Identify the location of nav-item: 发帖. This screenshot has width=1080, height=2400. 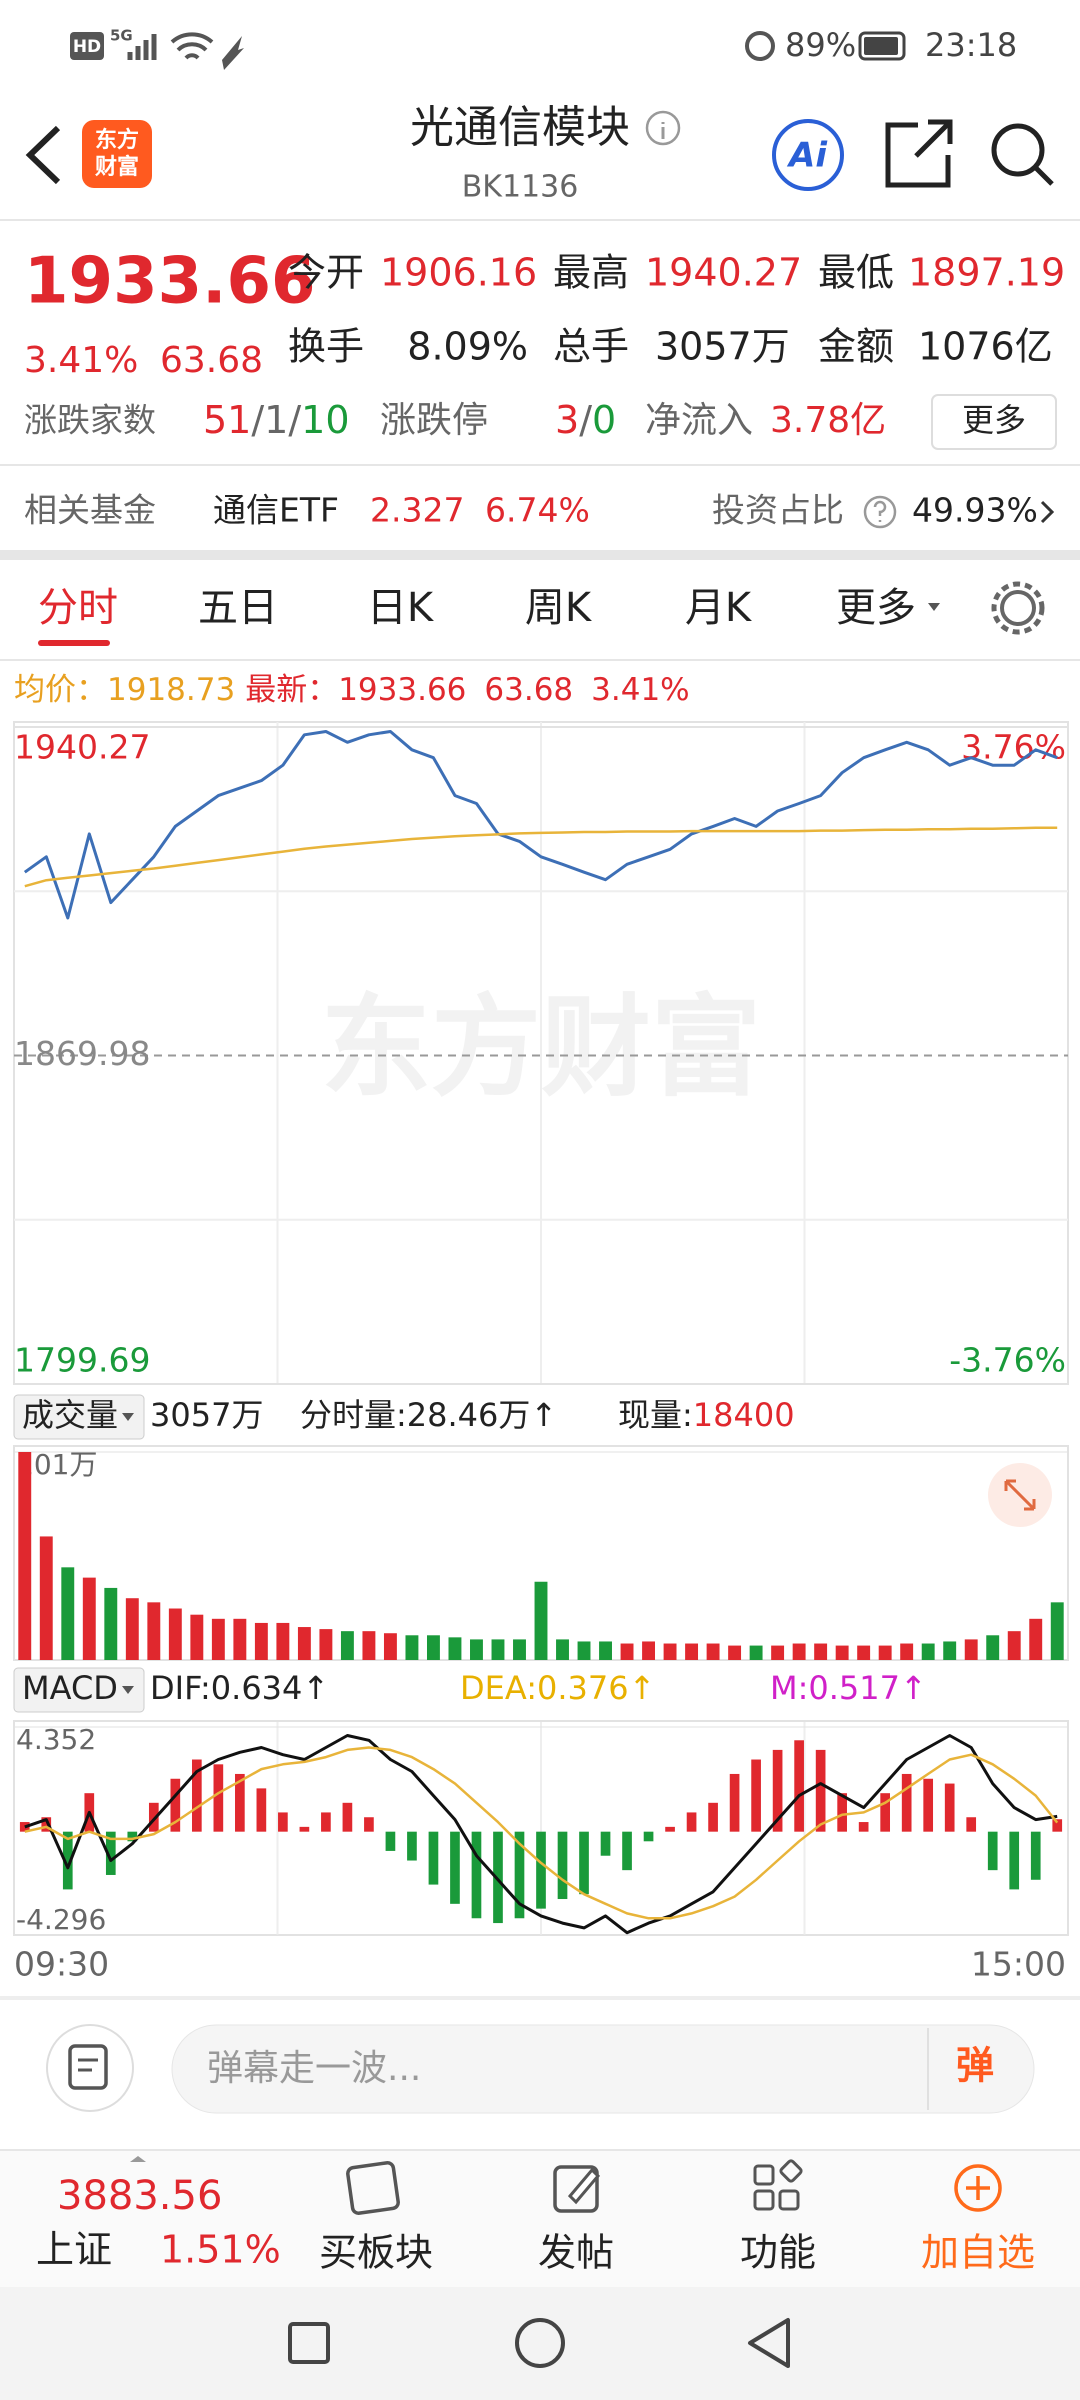
(576, 2253).